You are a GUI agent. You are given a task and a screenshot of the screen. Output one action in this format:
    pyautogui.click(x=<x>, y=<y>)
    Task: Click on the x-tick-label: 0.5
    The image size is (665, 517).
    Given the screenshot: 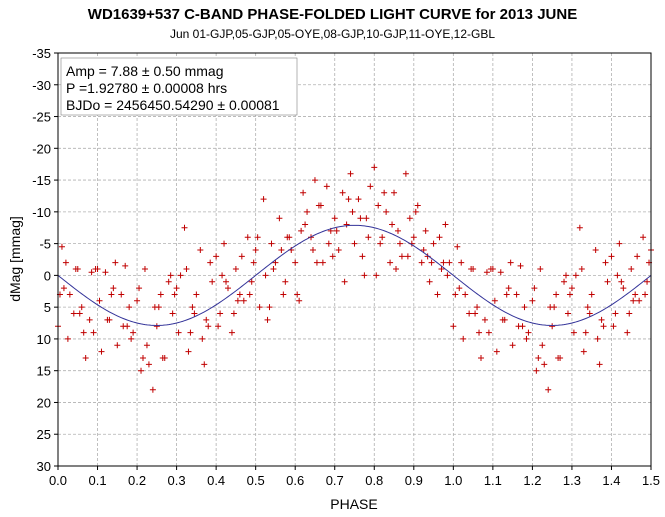 What is the action you would take?
    pyautogui.click(x=256, y=480)
    